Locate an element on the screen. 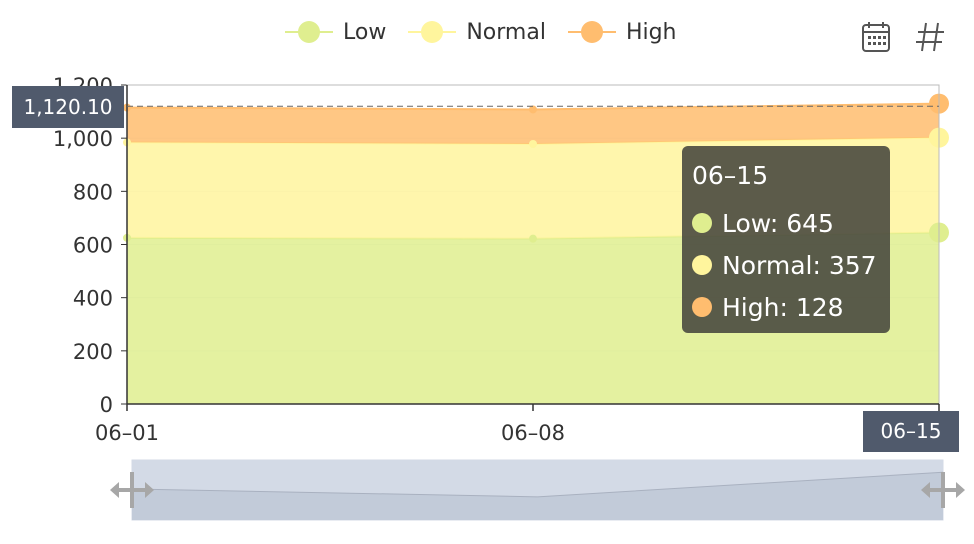 The width and height of the screenshot is (974, 544). zoom-preview-area is located at coordinates (537, 496).